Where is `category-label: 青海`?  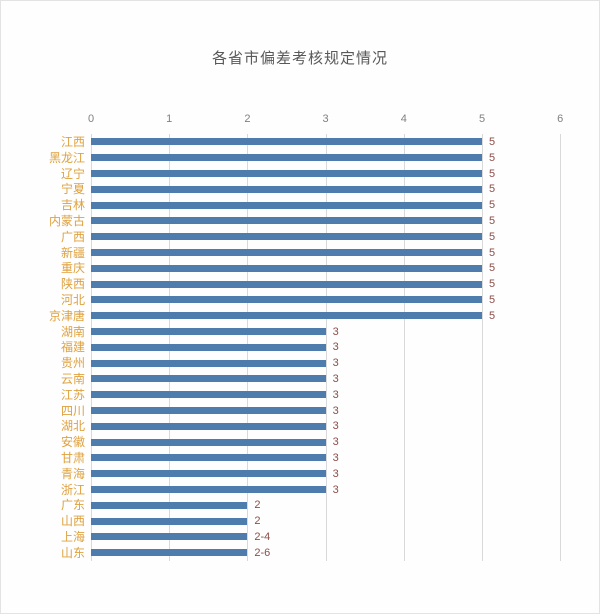
category-label: 青海 is located at coordinates (72, 473).